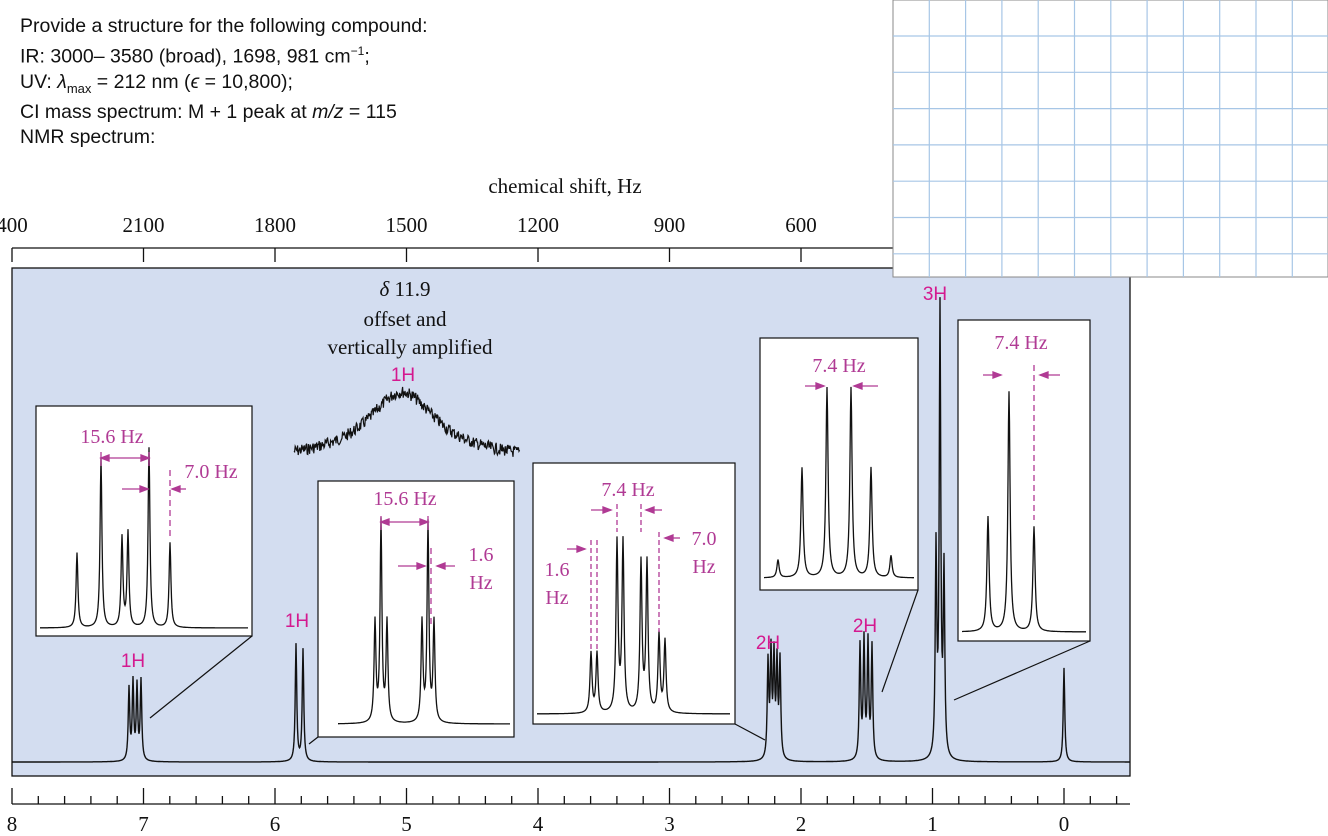 The width and height of the screenshot is (1328, 836). I want to click on integration-label-5.8ppm: 1H, so click(297, 621).